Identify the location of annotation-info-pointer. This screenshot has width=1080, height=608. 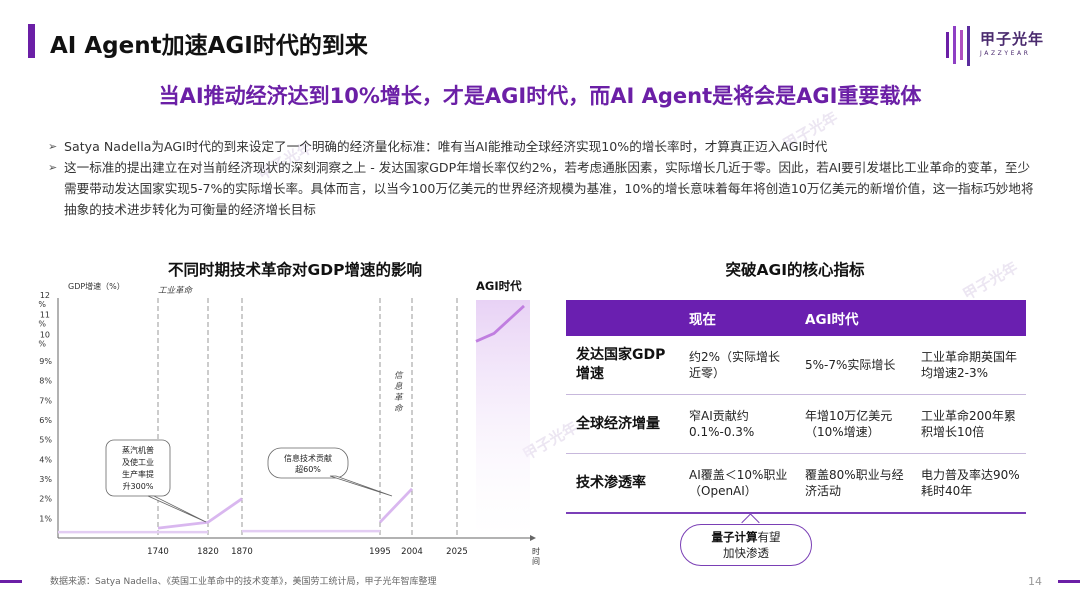
(361, 486).